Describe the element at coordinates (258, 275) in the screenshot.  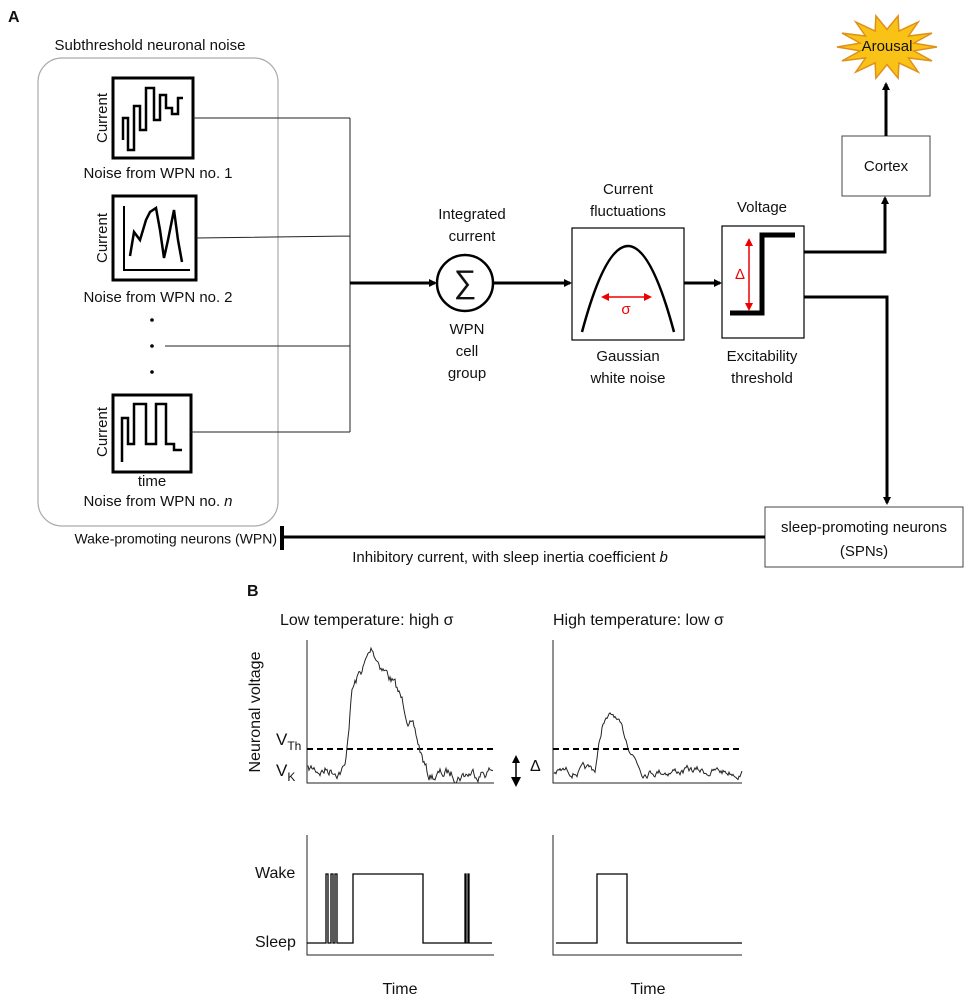
I see `connector` at that location.